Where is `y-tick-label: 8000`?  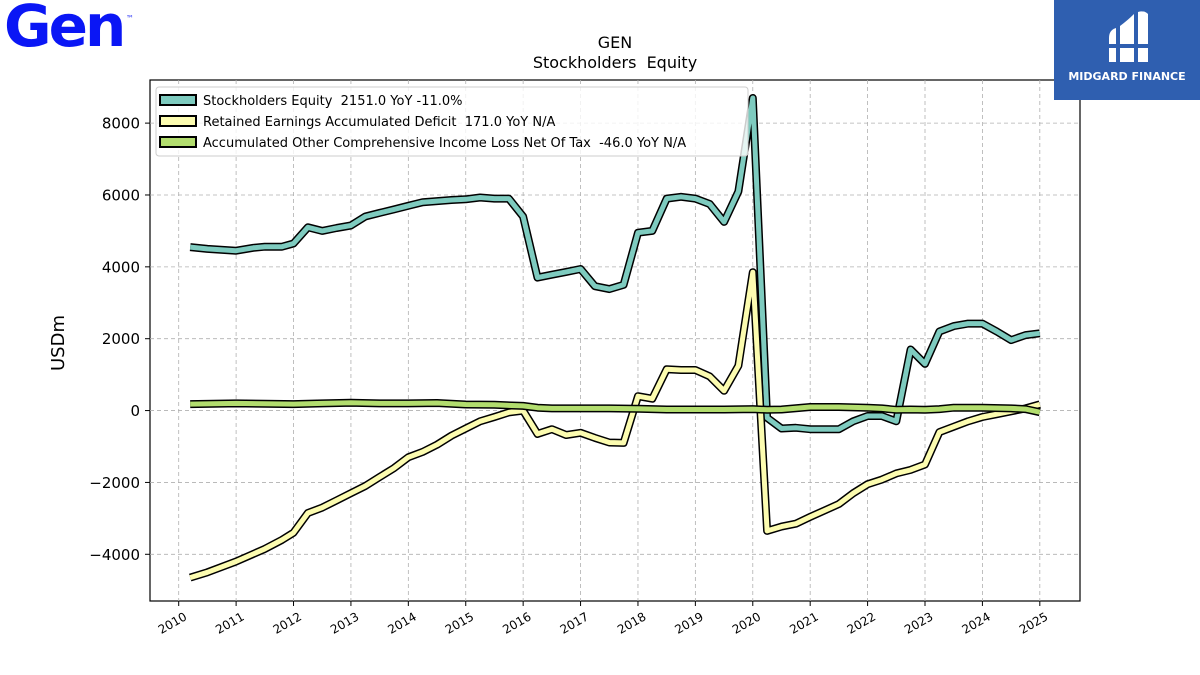
y-tick-label: 8000 is located at coordinates (121, 124).